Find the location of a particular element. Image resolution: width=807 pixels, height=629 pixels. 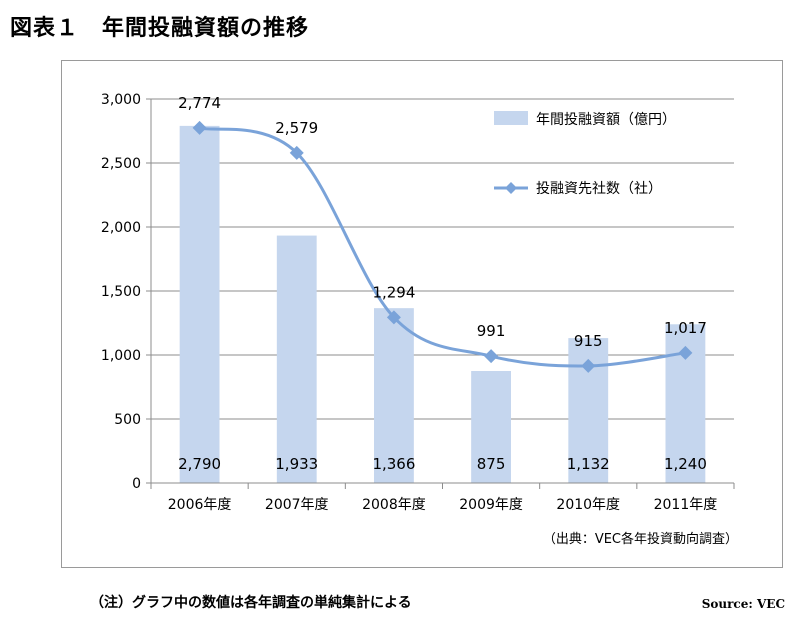

y-tick-label: 1,000 is located at coordinates (121, 356).